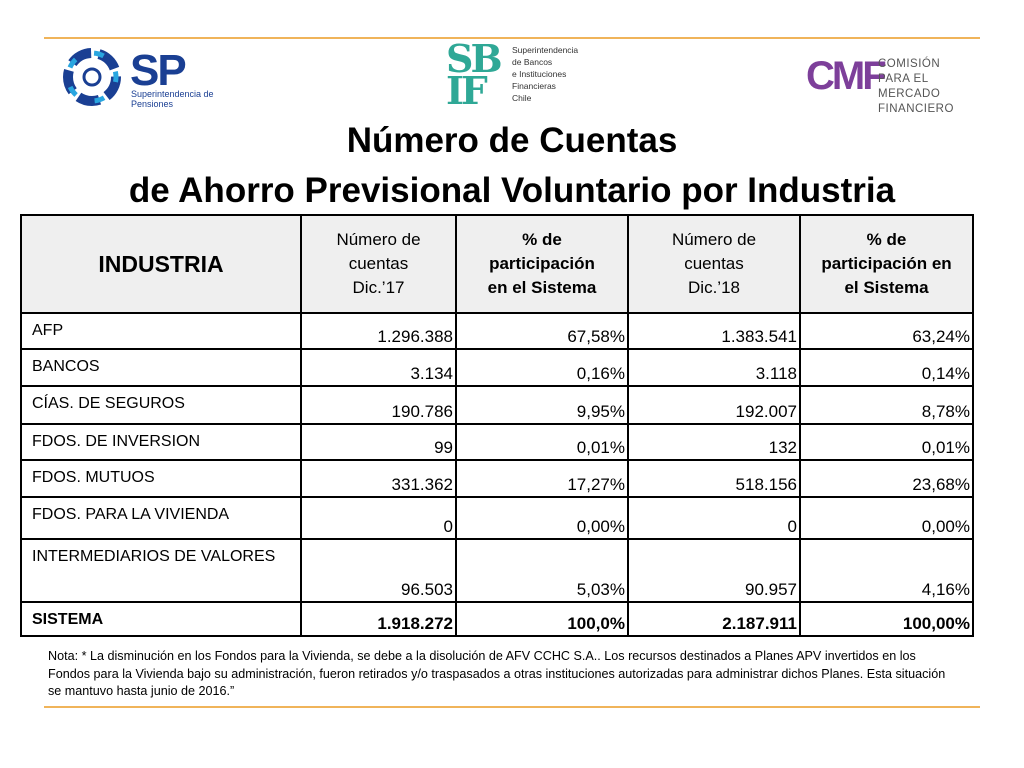  What do you see at coordinates (886, 518) in the screenshot?
I see `cell-participacion-18: 0,00%` at bounding box center [886, 518].